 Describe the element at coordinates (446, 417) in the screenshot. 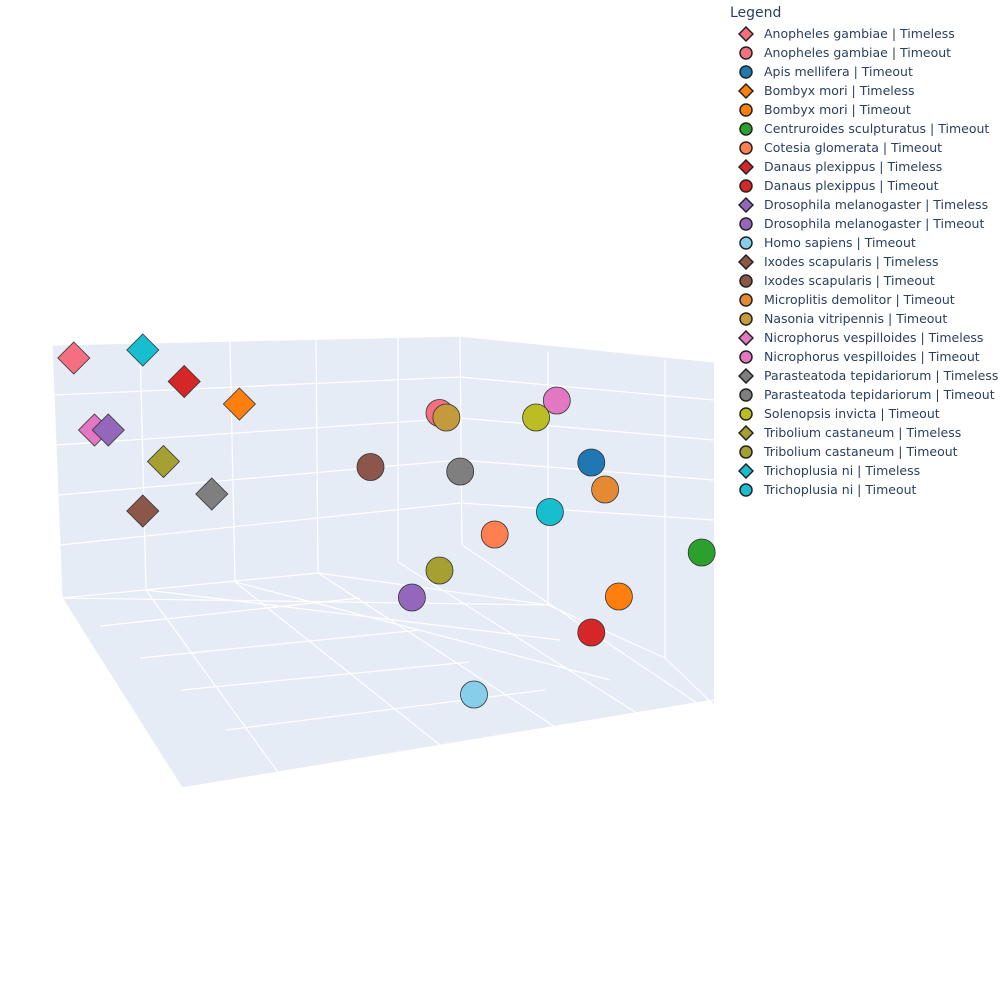

I see `point-nasonia-vitripennis-timeout` at that location.